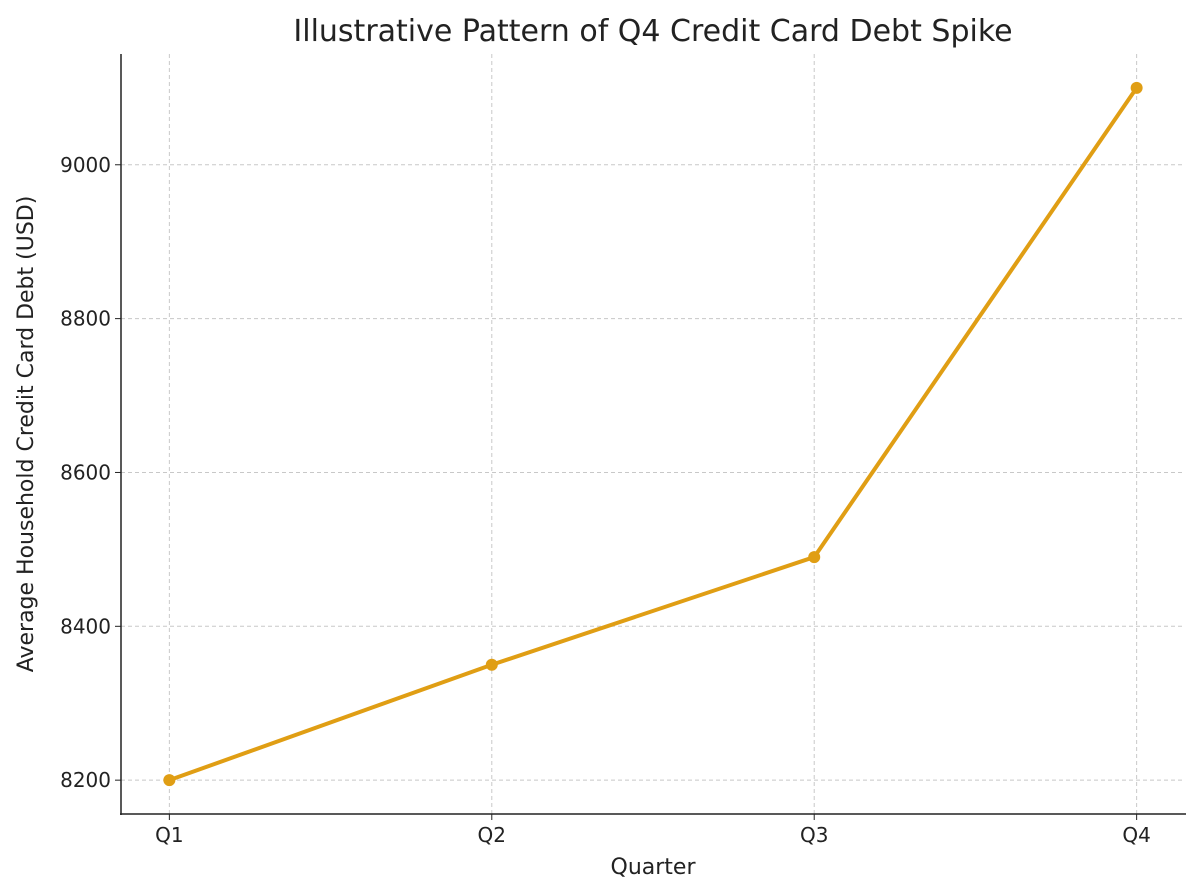  Describe the element at coordinates (85, 472) in the screenshot. I see `y-tick-label: 8600` at that location.